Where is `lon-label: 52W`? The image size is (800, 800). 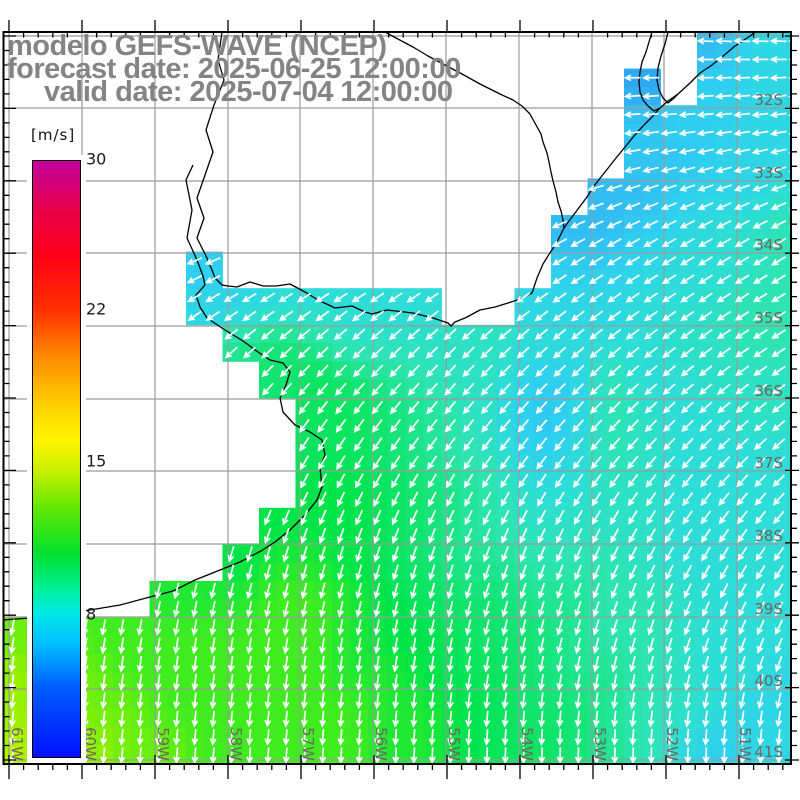 lon-label: 52W is located at coordinates (672, 744).